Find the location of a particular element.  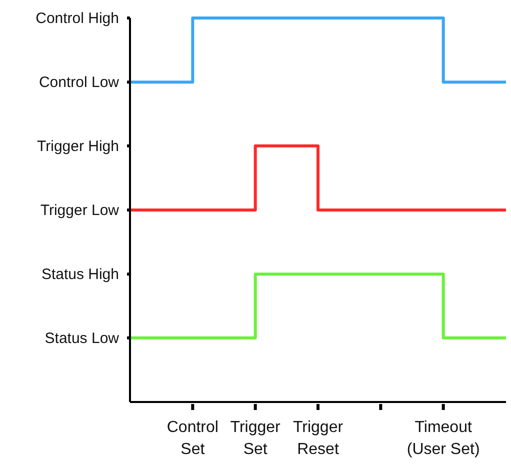

x-tick-label: Trigger Reset is located at coordinates (318, 438).